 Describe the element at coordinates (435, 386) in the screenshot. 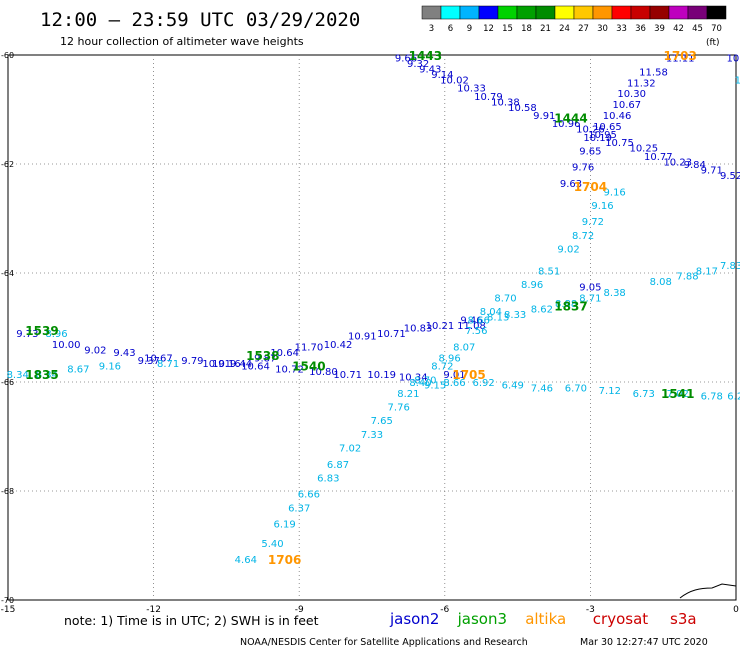

I see `swh-value-s3a: 9.15` at that location.